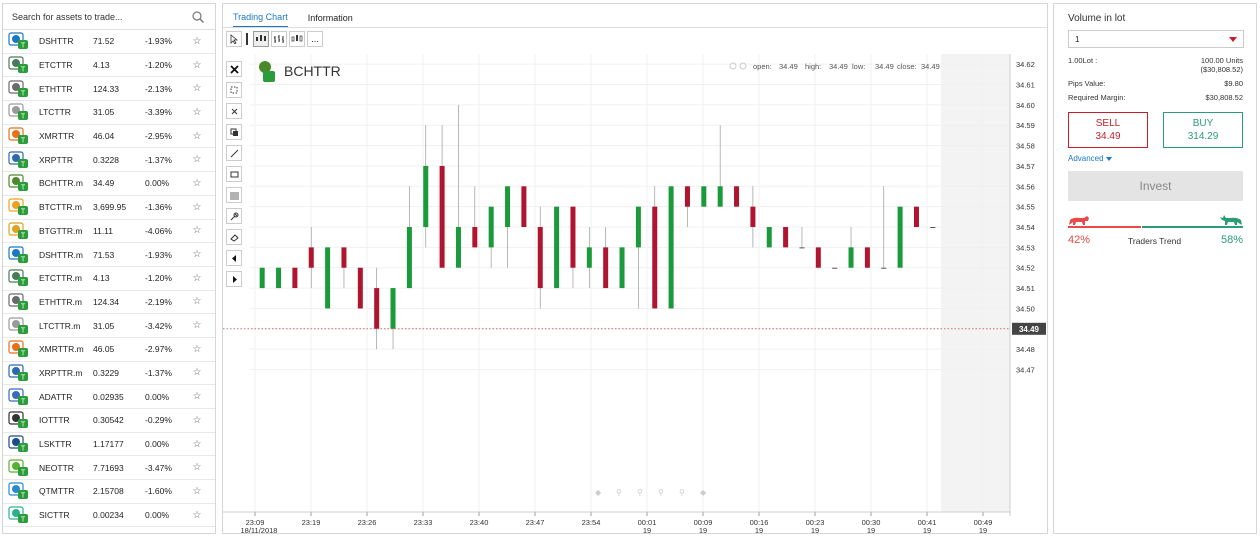 Image resolution: width=1260 pixels, height=547 pixels. What do you see at coordinates (279, 39) in the screenshot?
I see `bar-chart-button` at bounding box center [279, 39].